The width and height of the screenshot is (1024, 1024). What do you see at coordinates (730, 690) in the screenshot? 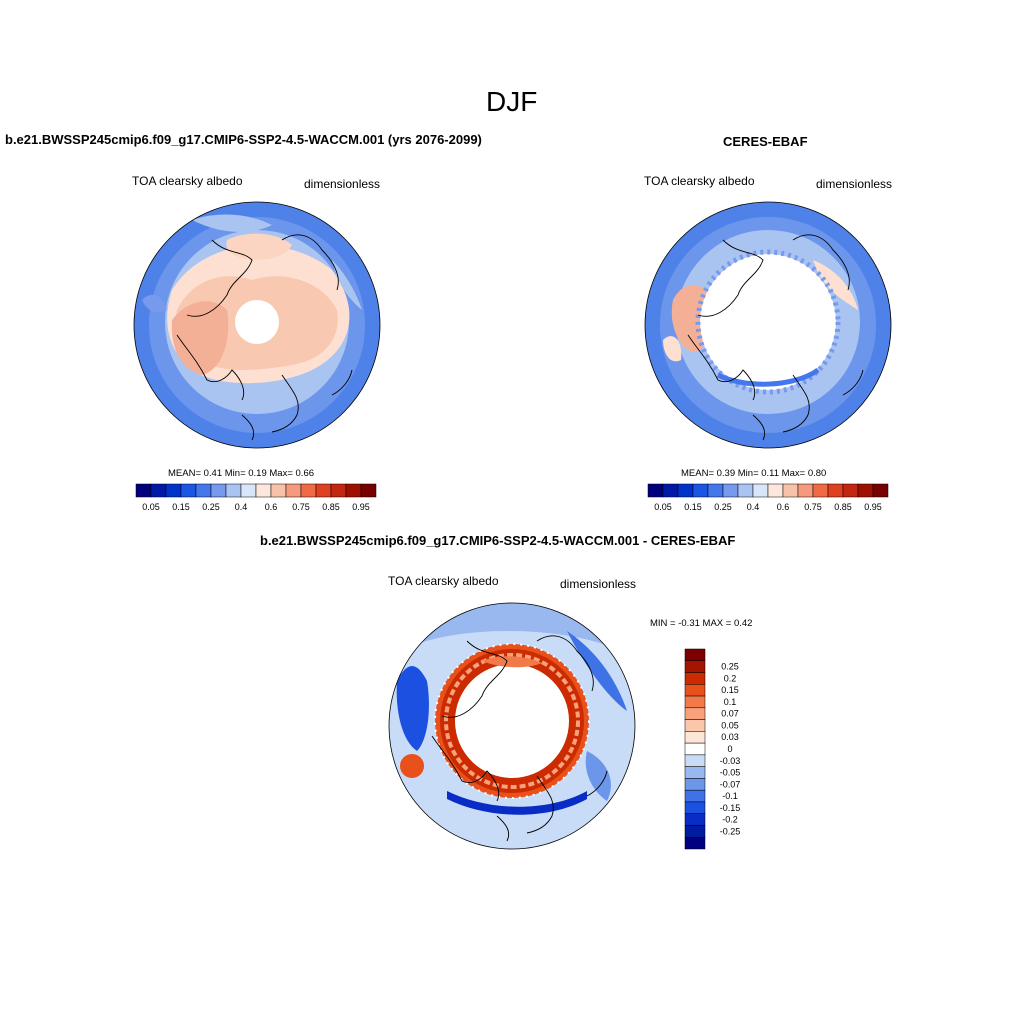
I see `diff-colorbar-tick-label: 0.15` at bounding box center [730, 690].